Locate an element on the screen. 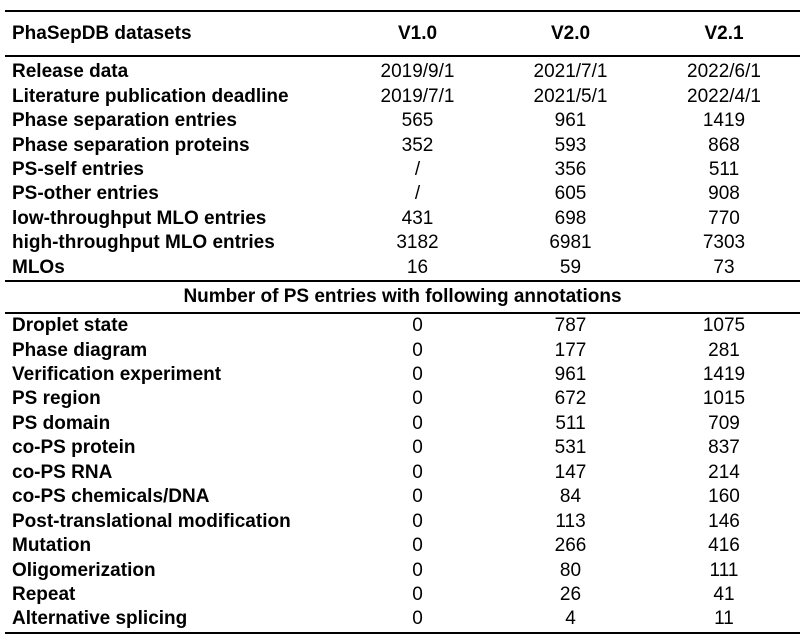 The height and width of the screenshot is (639, 807). table-row: PS-self entries / 356 511 is located at coordinates (402, 170).